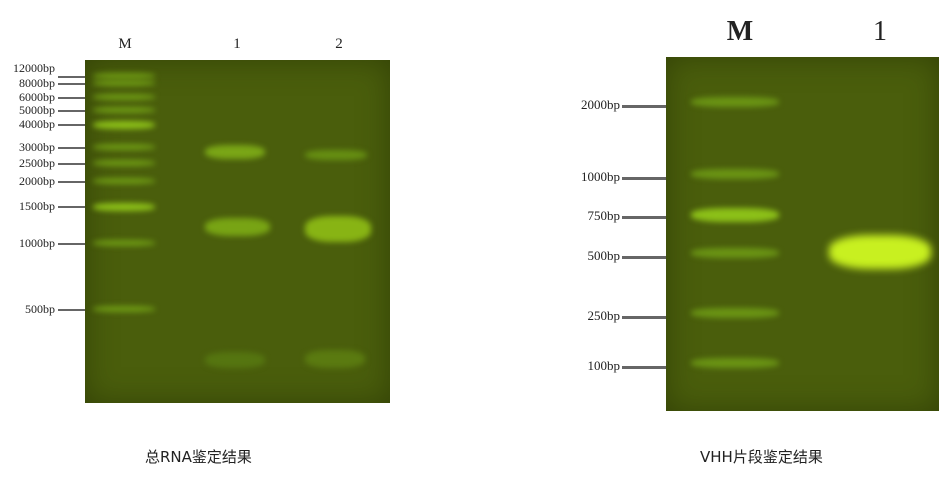 This screenshot has width=950, height=487. What do you see at coordinates (237, 227) in the screenshot?
I see `band-lane1-18s` at bounding box center [237, 227].